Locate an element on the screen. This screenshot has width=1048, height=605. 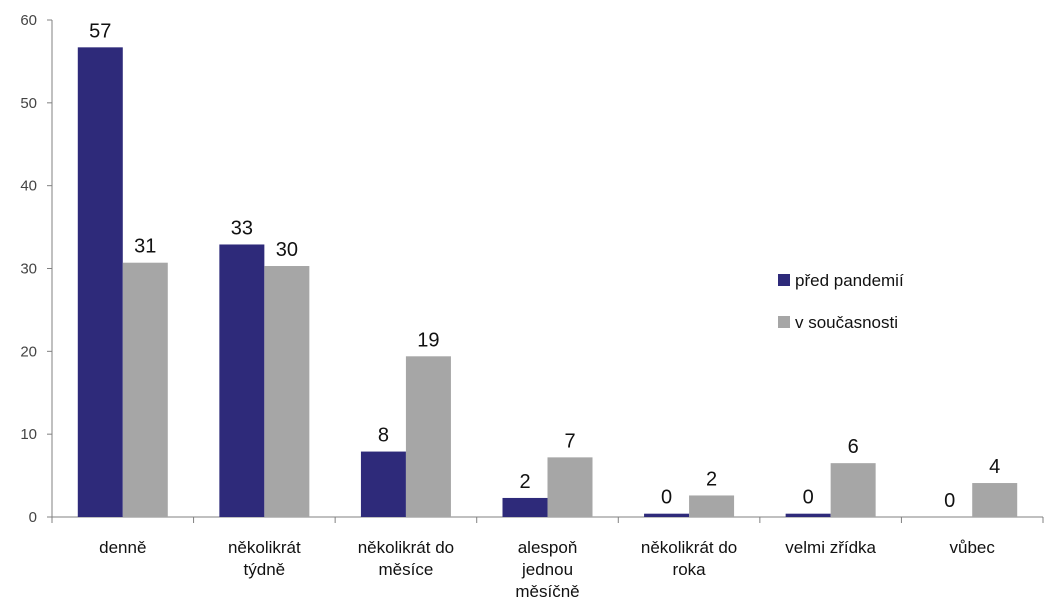
data-label: 19 is located at coordinates (428, 340).